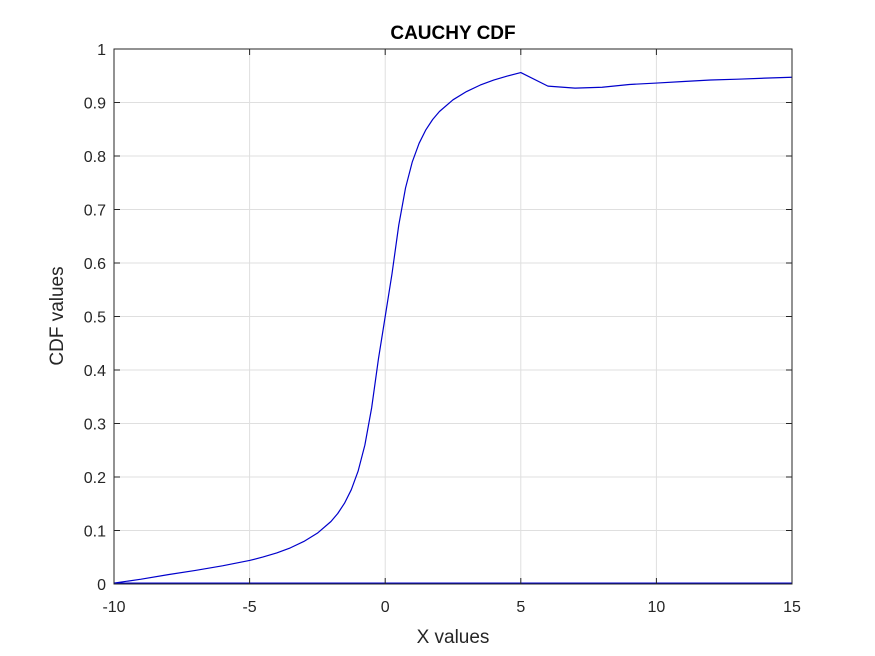 This screenshot has width=875, height=656. What do you see at coordinates (113, 607) in the screenshot?
I see `x-tick-label: -10` at bounding box center [113, 607].